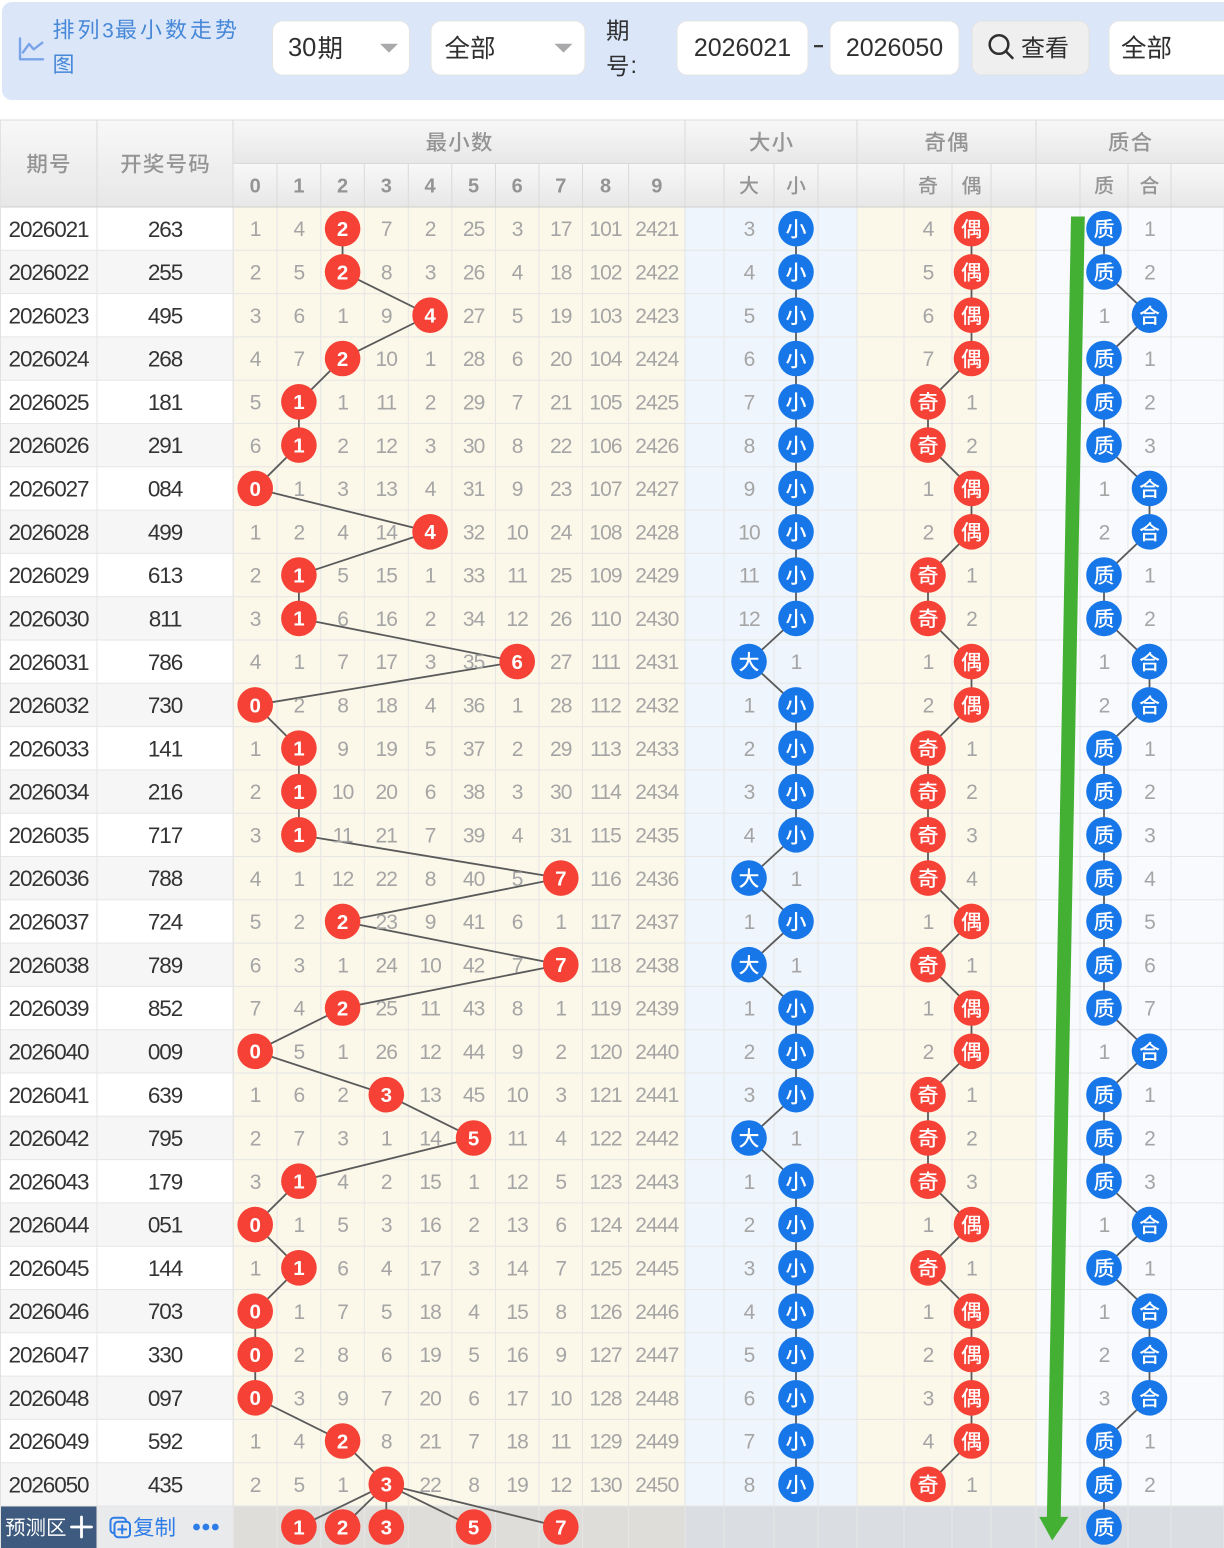  I want to click on svg-text: 268, so click(165, 359).